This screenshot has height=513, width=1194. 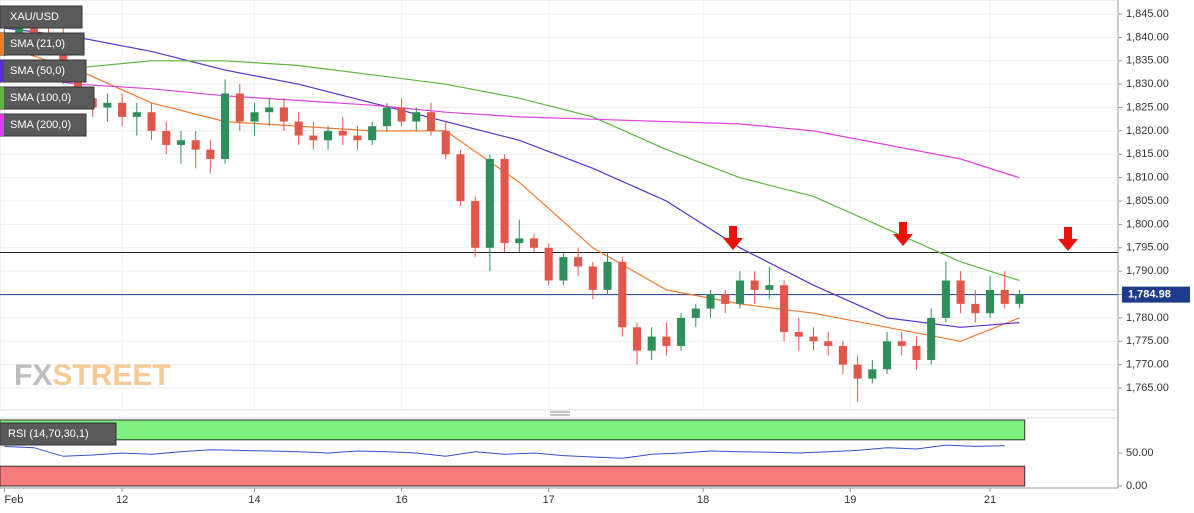 I want to click on x-tick-label: 21, so click(x=990, y=500).